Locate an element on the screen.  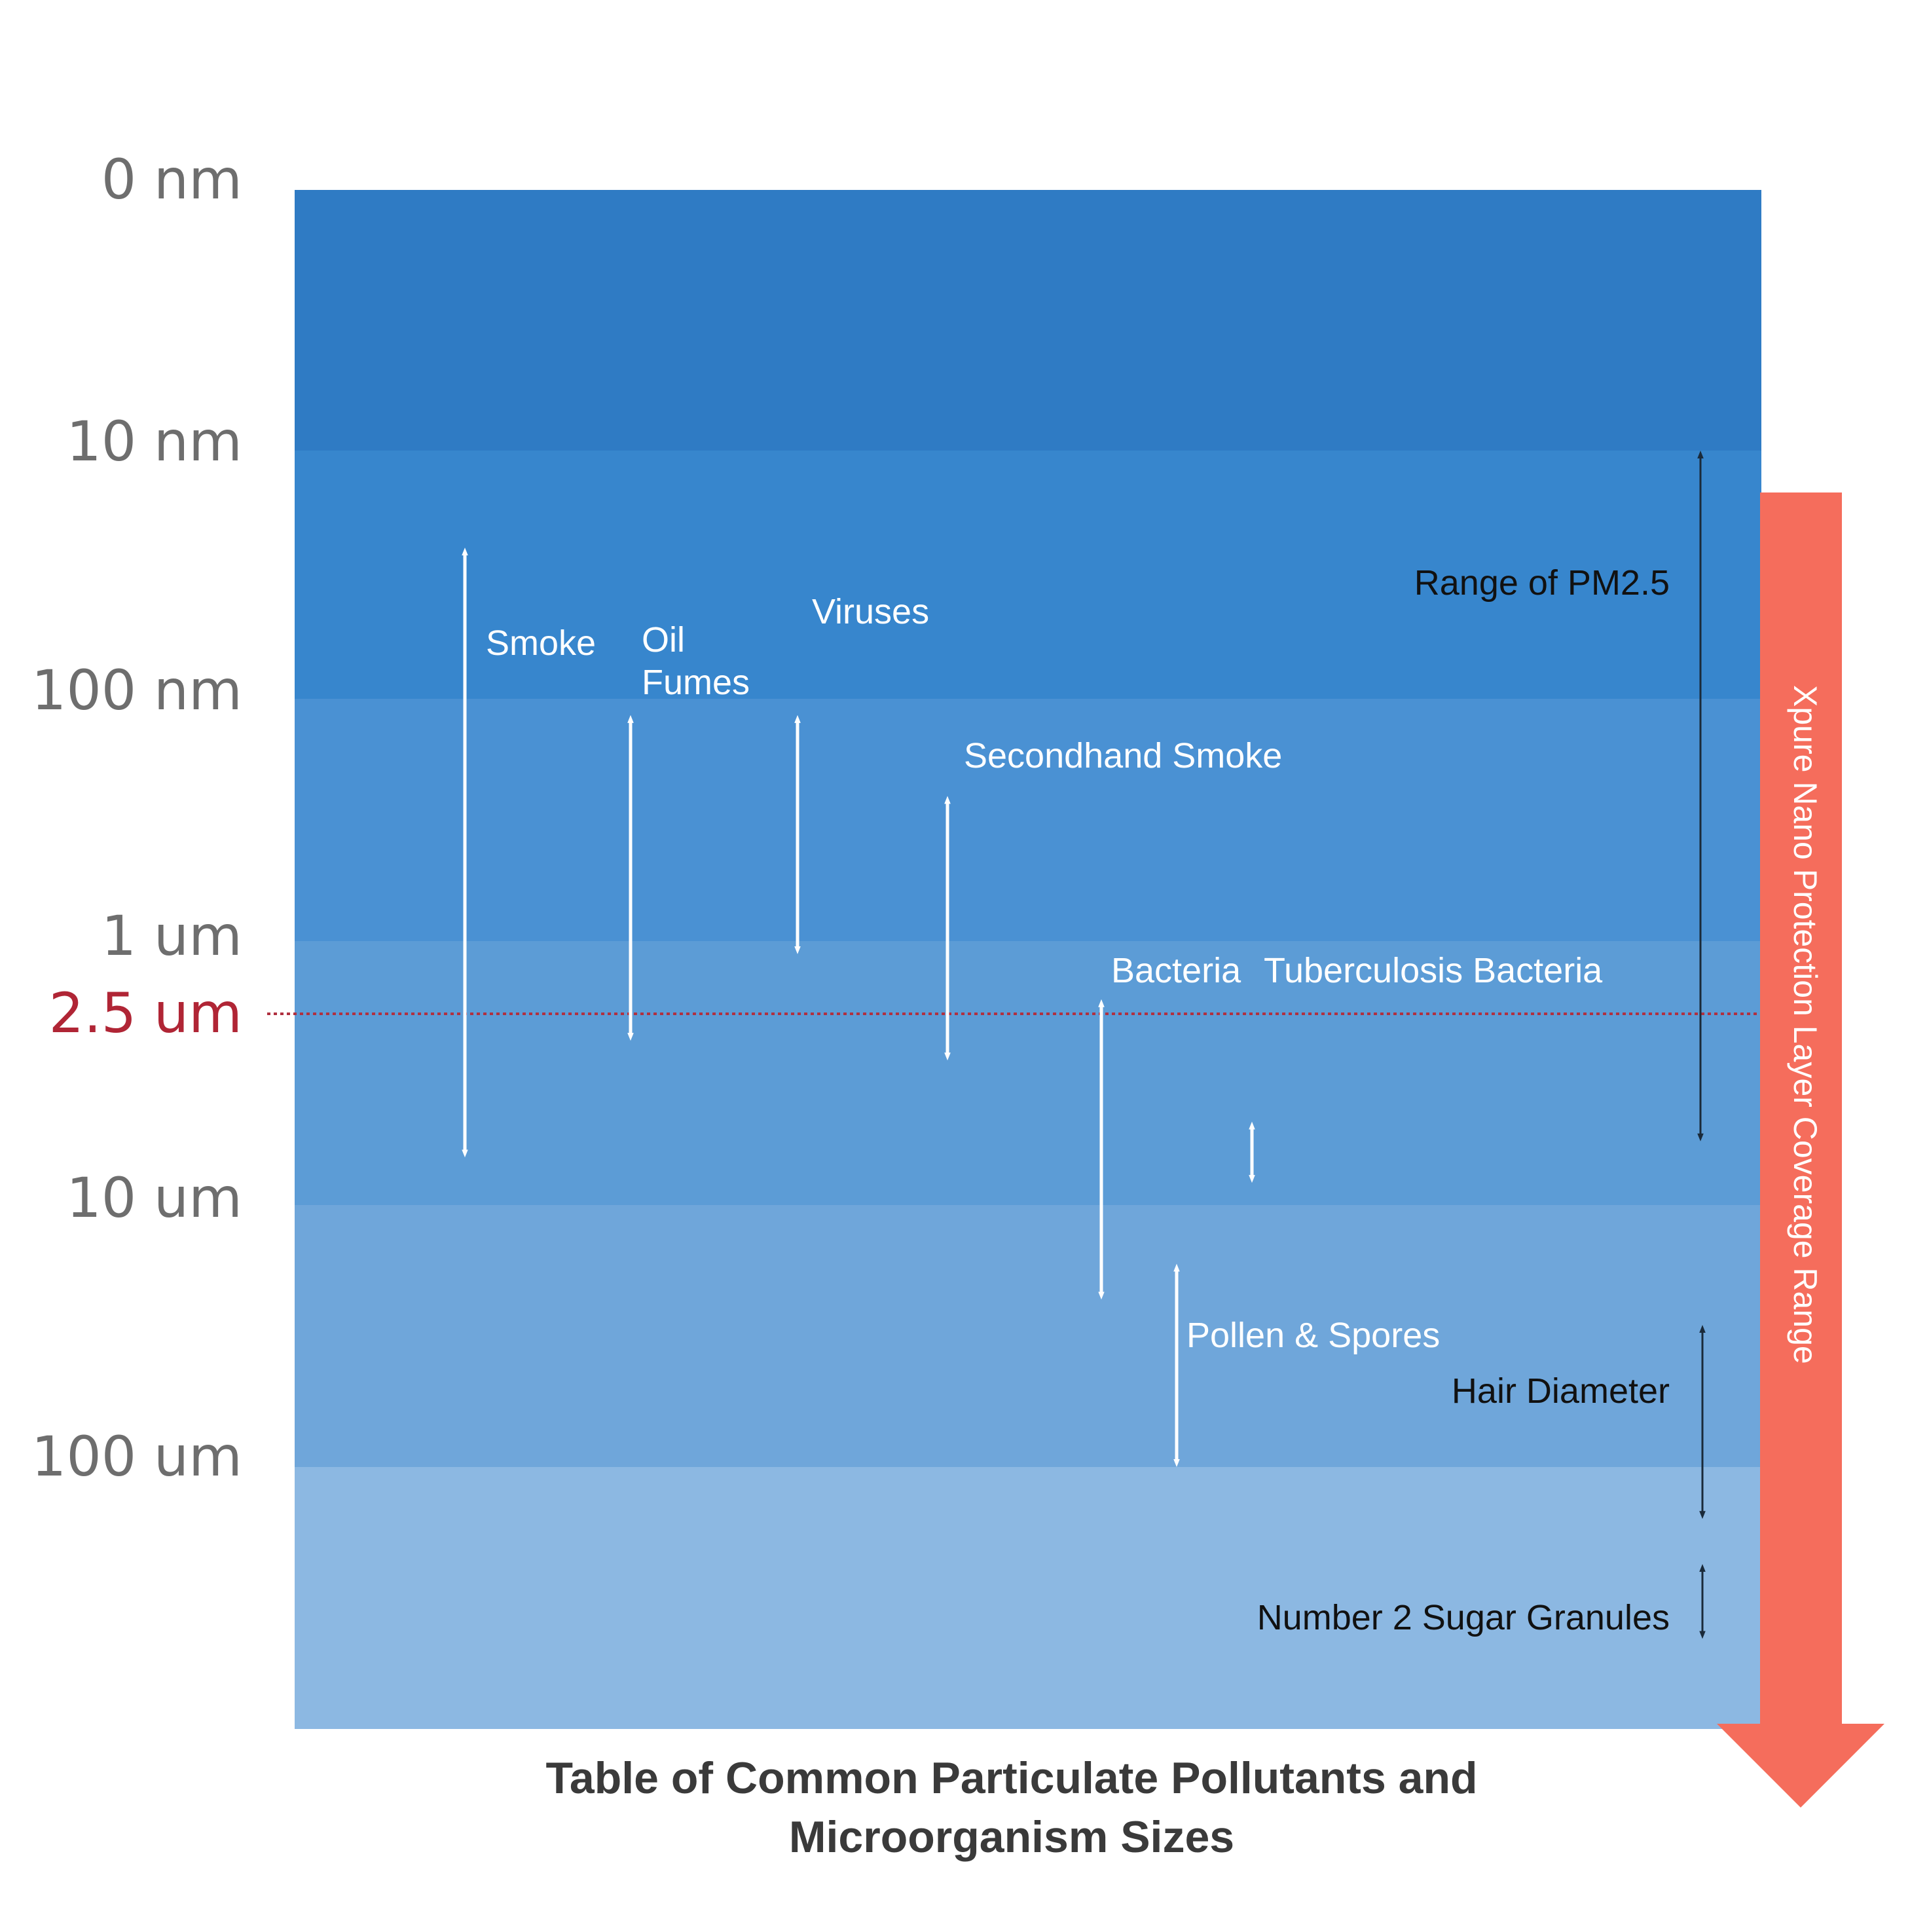
range-label-3: Viruses is located at coordinates (871, 611).